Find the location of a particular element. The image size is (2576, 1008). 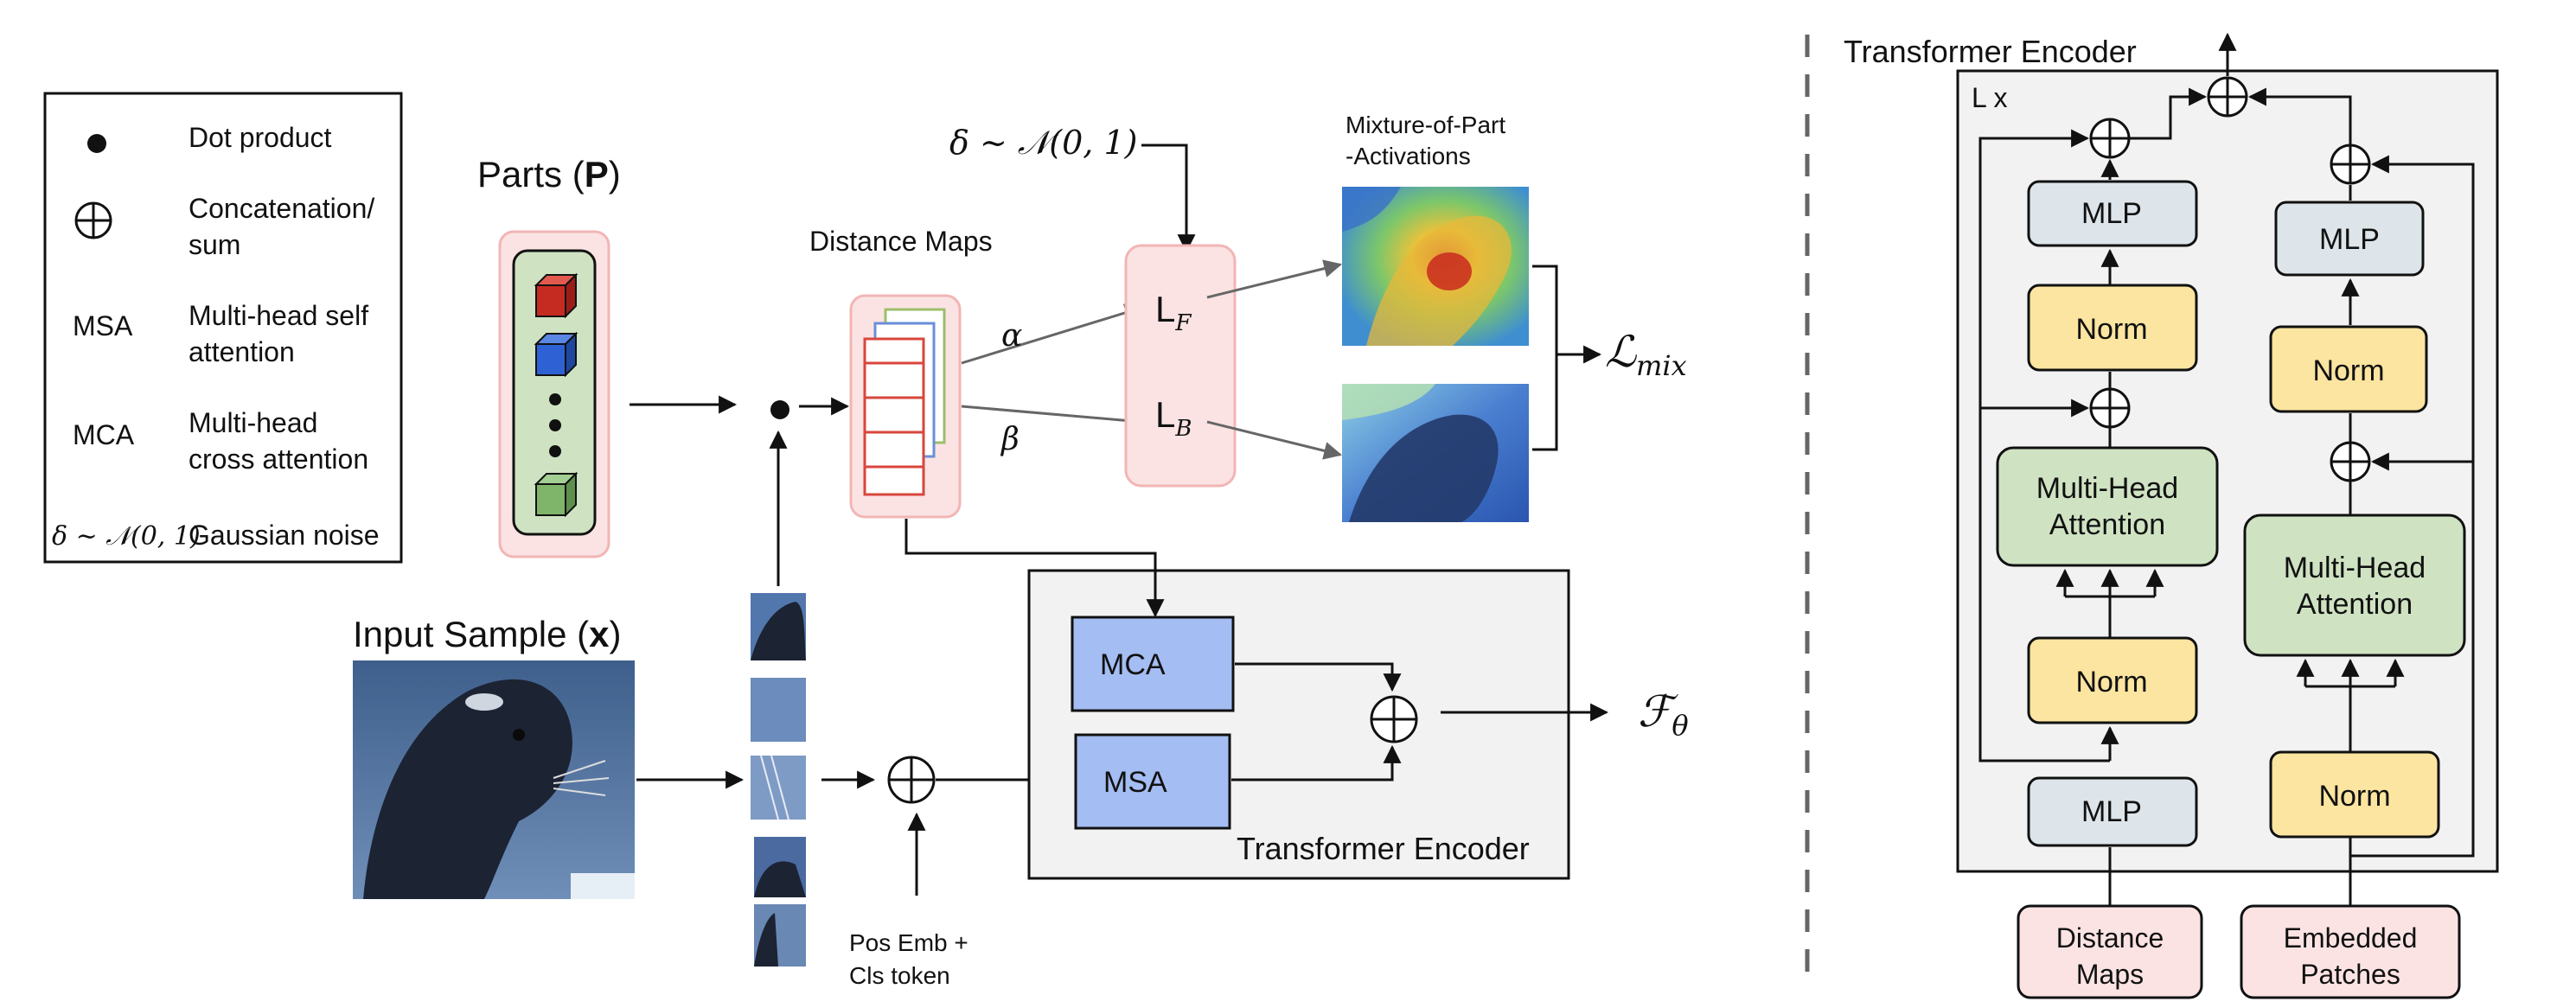

distance-maps-input-line2: Maps is located at coordinates (2110, 974).